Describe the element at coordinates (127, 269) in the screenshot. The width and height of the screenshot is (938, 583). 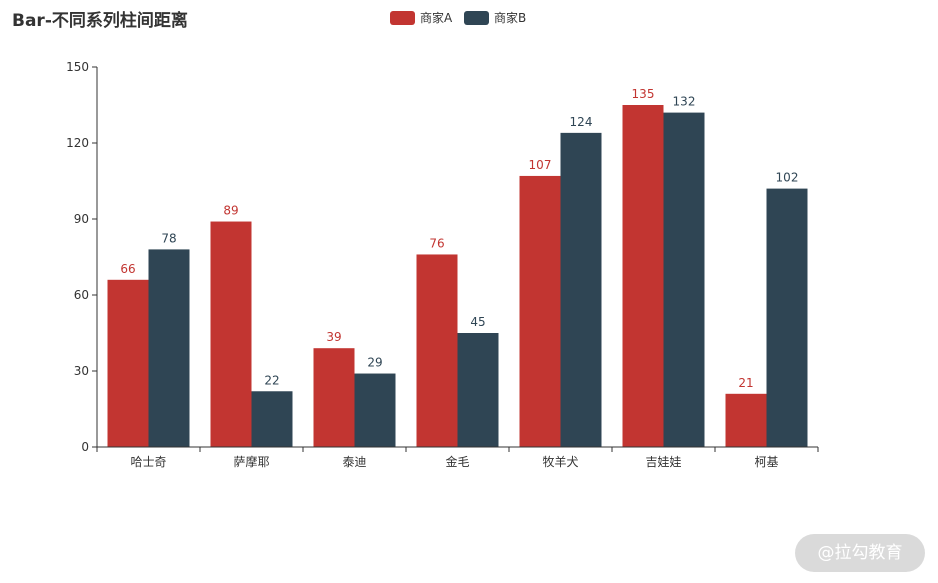
I see `bar-label-a-0: 66` at that location.